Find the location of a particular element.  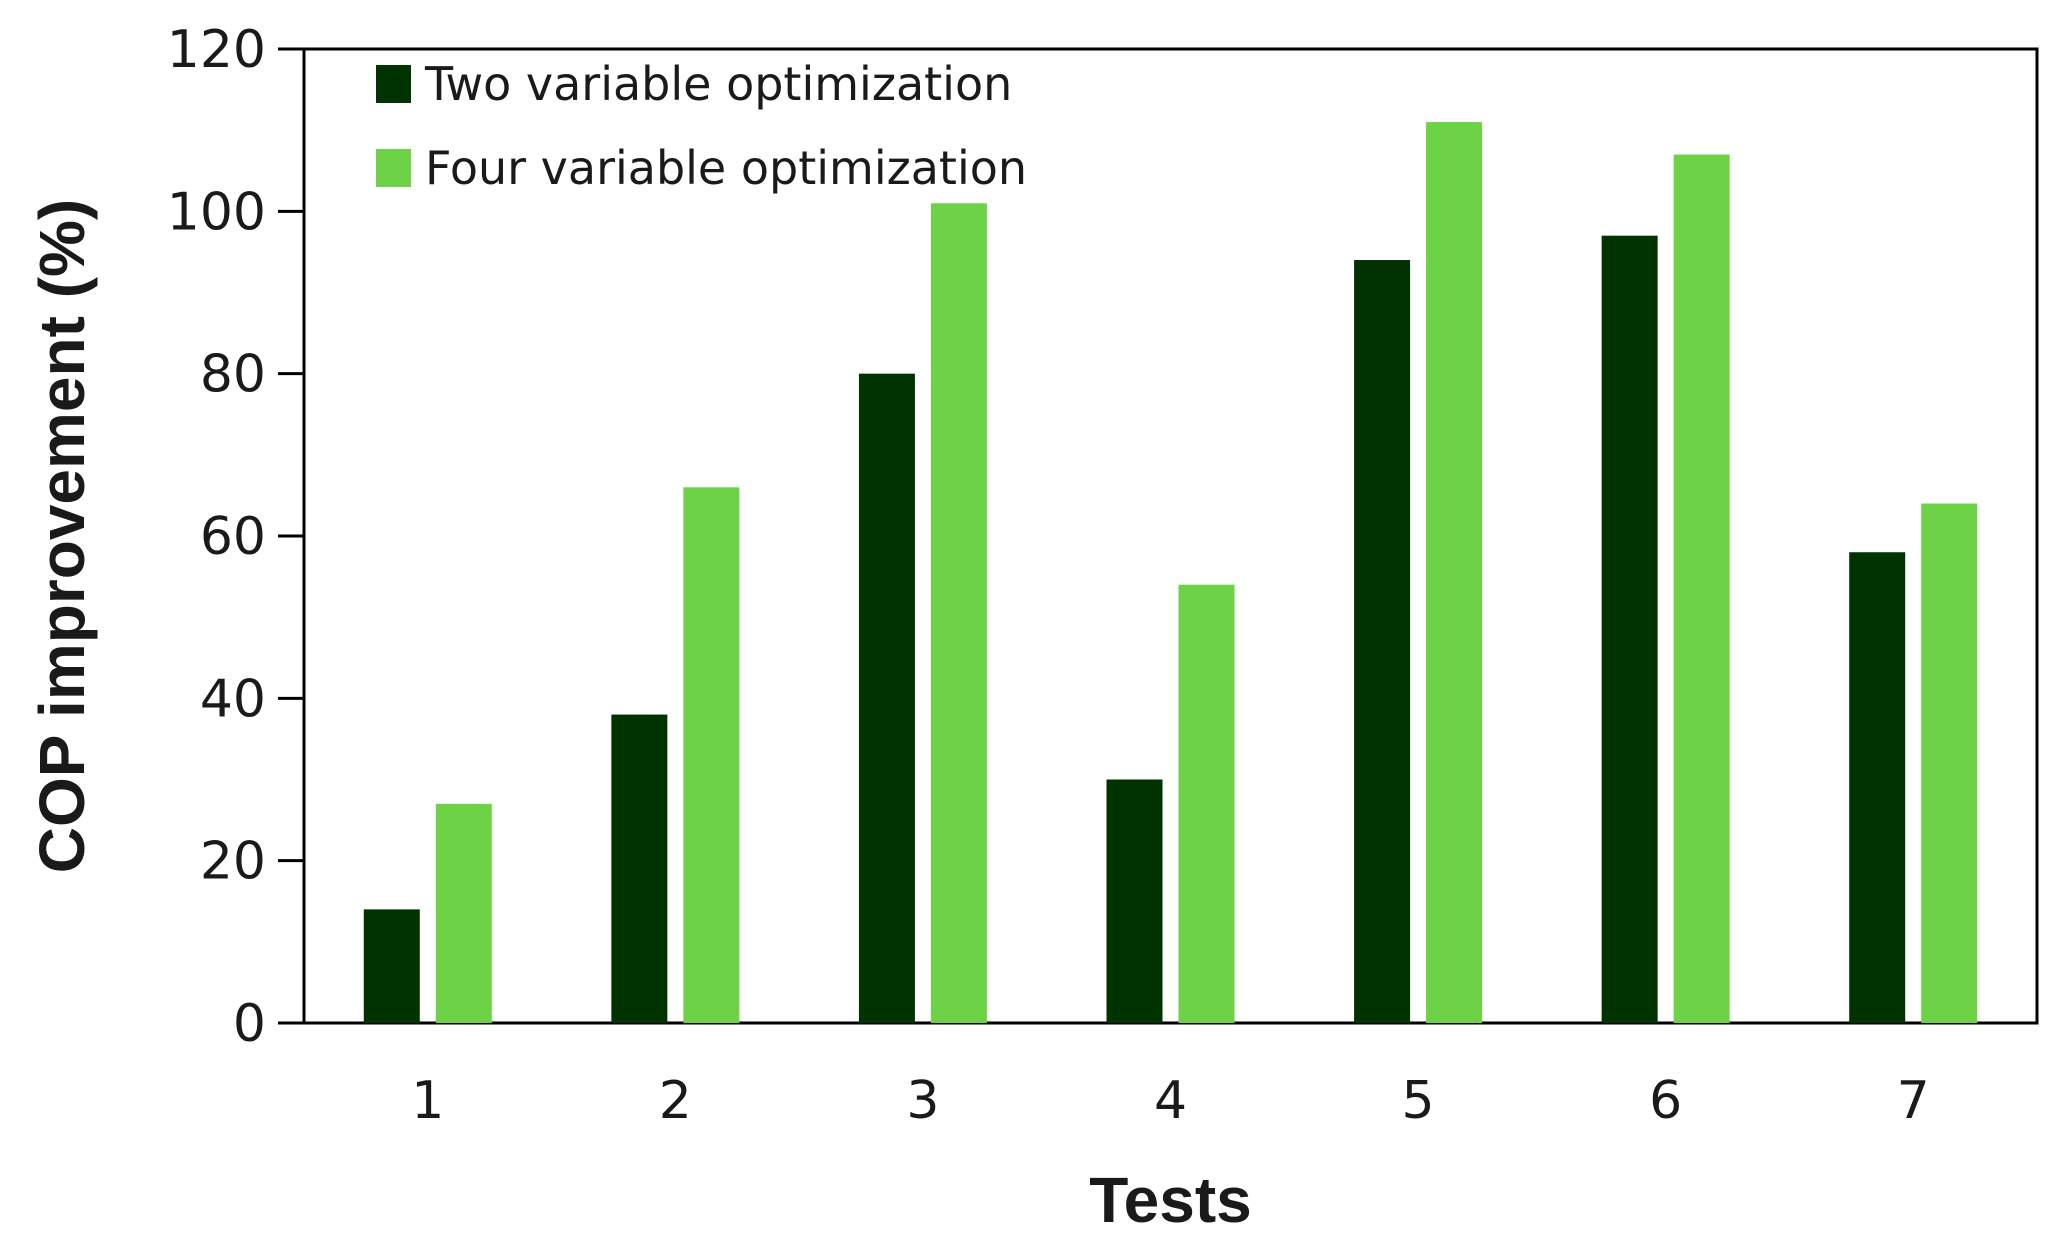

y-tick-label: 0 is located at coordinates (249, 1024).